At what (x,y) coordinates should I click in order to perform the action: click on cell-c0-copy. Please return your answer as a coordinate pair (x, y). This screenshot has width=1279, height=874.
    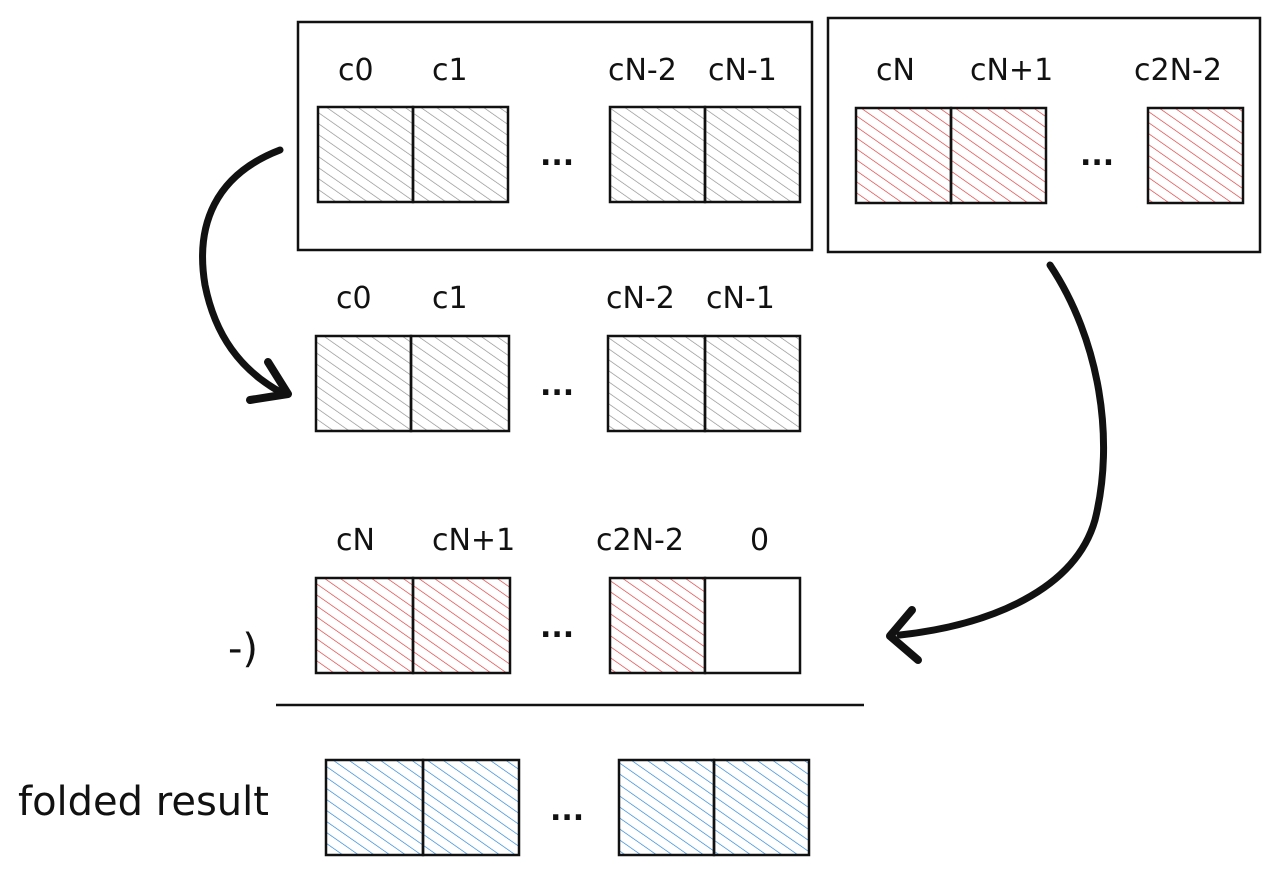
    Looking at the image, I should click on (363, 383).